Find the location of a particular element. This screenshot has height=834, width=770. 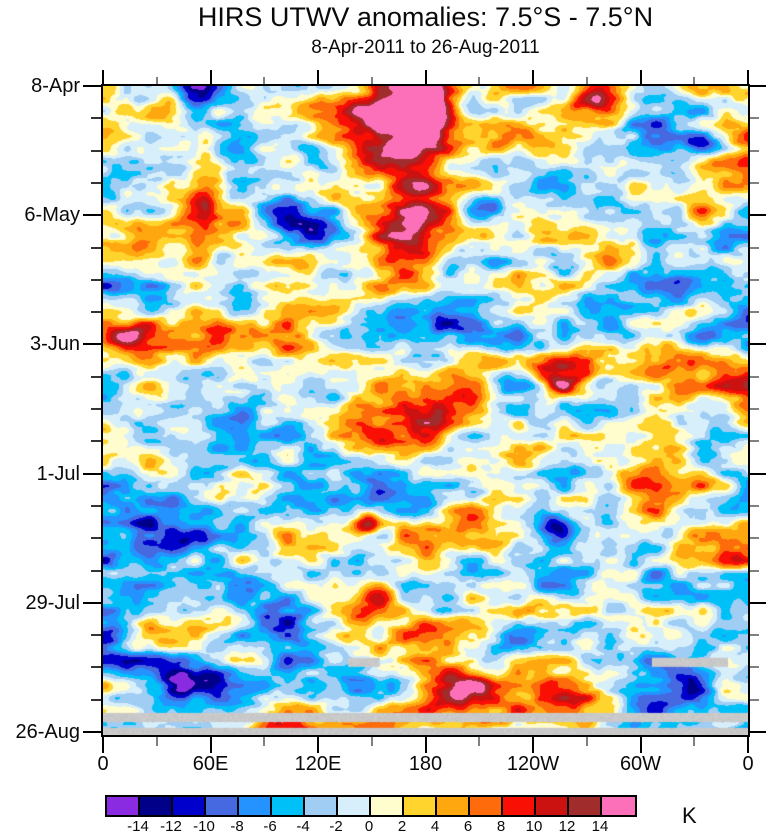

y-axis-tick-label: 8-Apr is located at coordinates (55, 86).